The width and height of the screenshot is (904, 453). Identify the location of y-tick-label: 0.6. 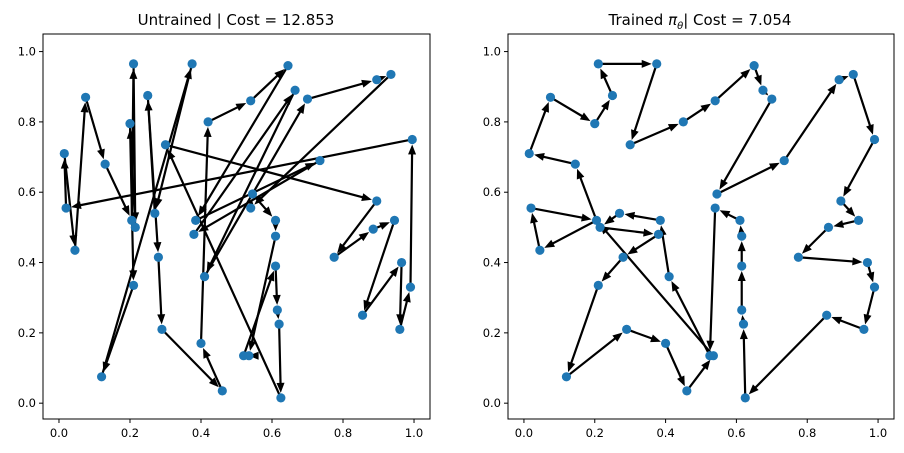
(492, 192).